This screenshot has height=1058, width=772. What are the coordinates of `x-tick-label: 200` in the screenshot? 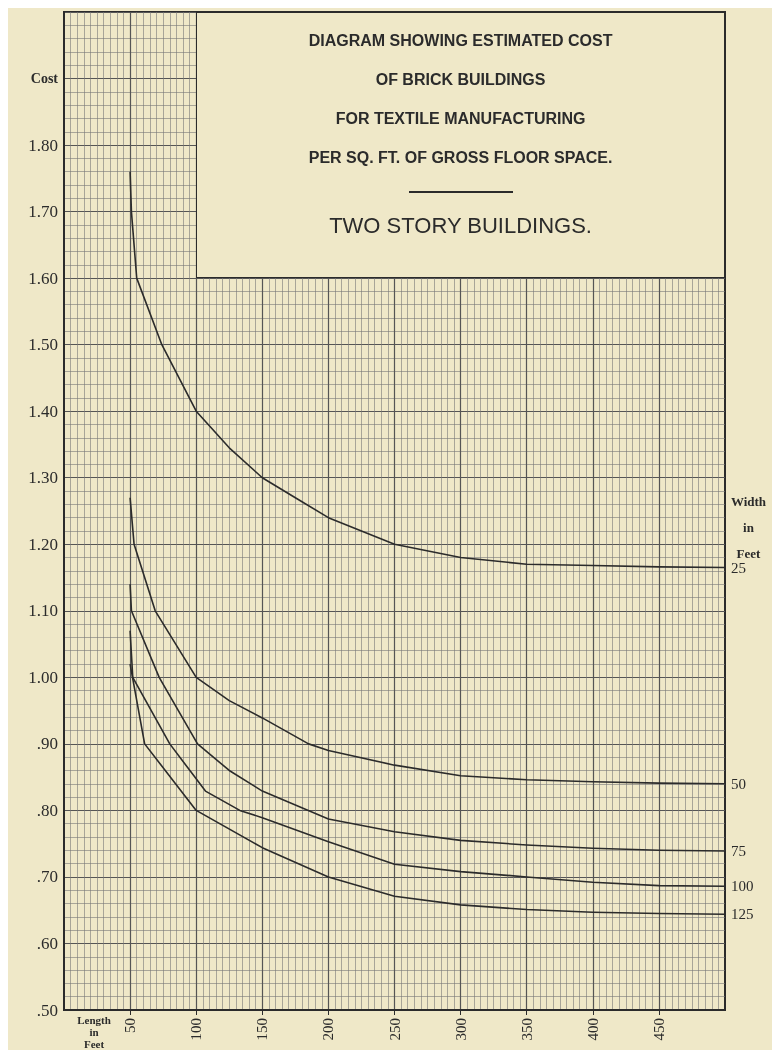 It's located at (328, 1029).